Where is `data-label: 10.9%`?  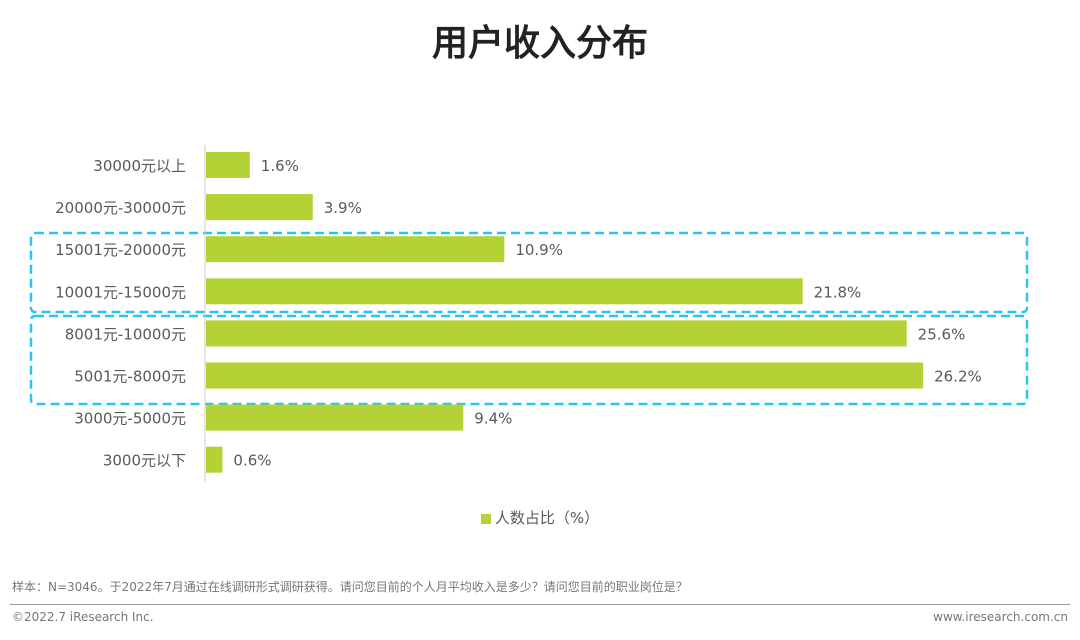
data-label: 10.9% is located at coordinates (539, 250).